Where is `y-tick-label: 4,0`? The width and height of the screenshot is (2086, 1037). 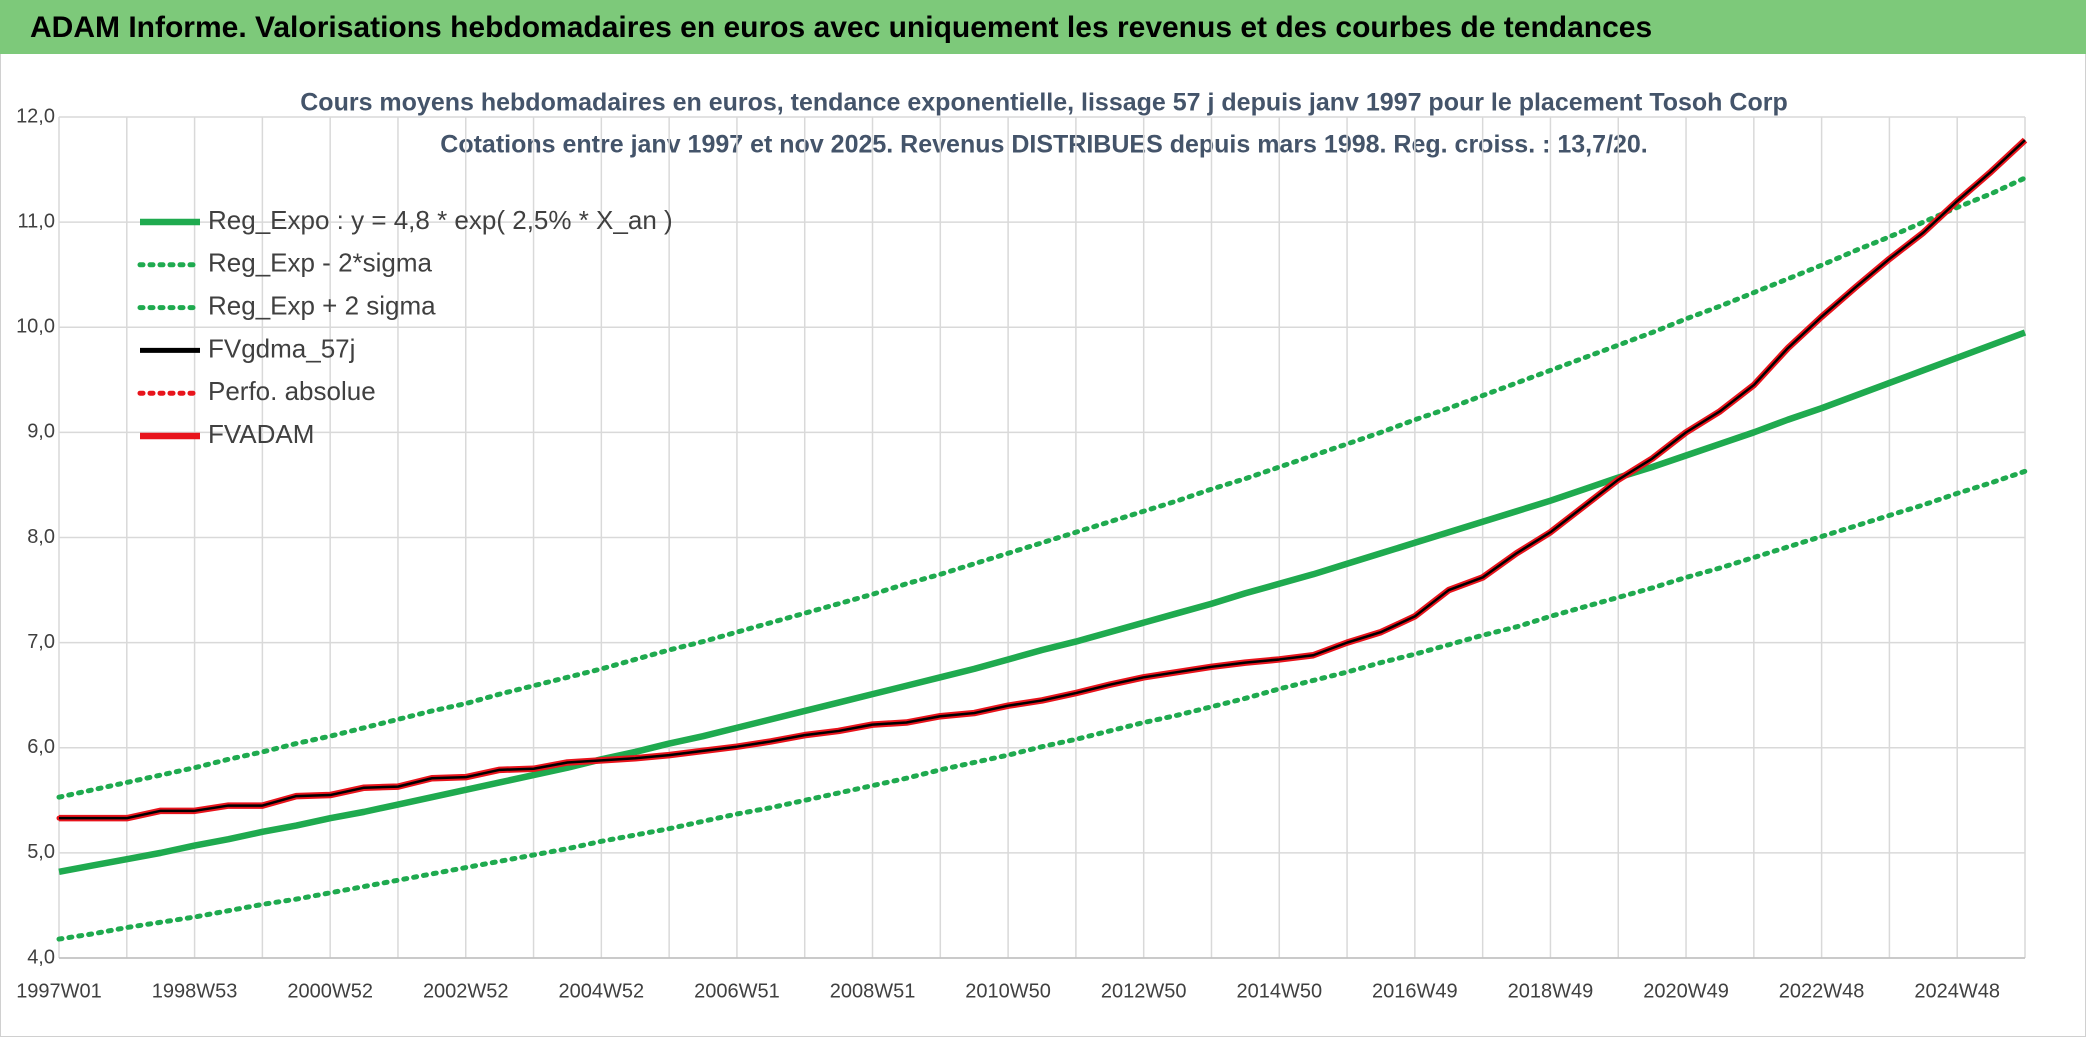 y-tick-label: 4,0 is located at coordinates (41, 957).